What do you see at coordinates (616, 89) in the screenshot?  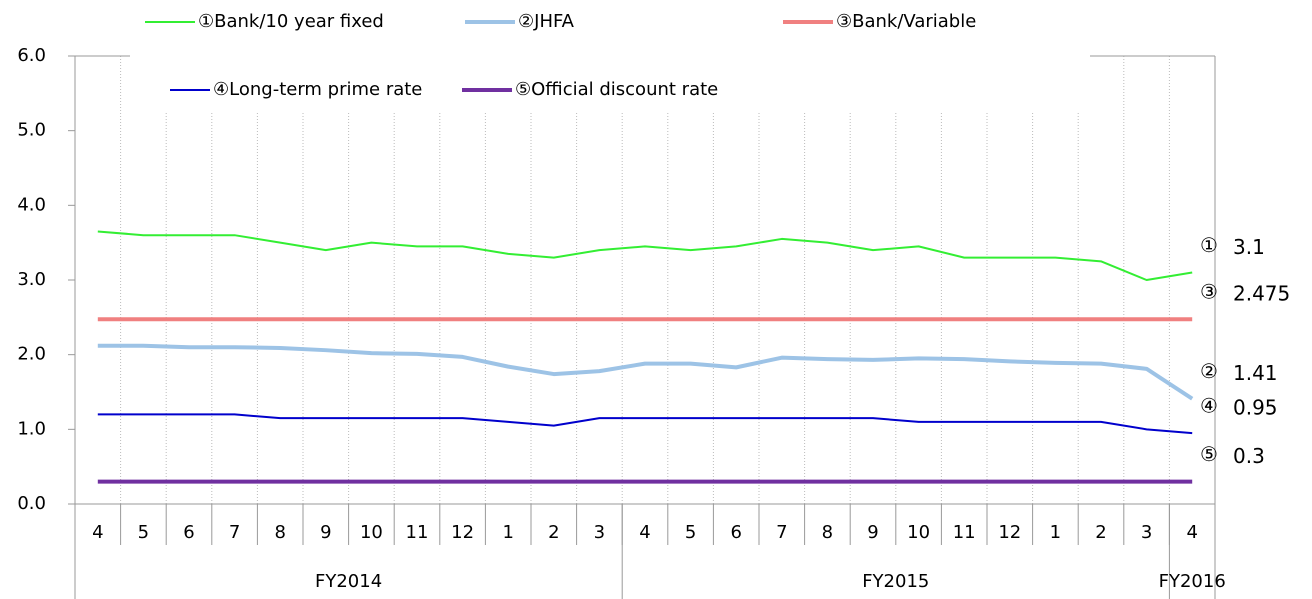 I see `legend-label: ⑤Official discount rate` at bounding box center [616, 89].